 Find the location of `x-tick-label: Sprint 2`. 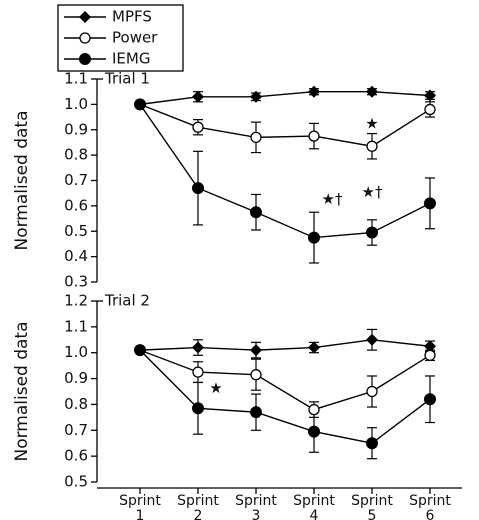

x-tick-label: Sprint 2 is located at coordinates (198, 506).